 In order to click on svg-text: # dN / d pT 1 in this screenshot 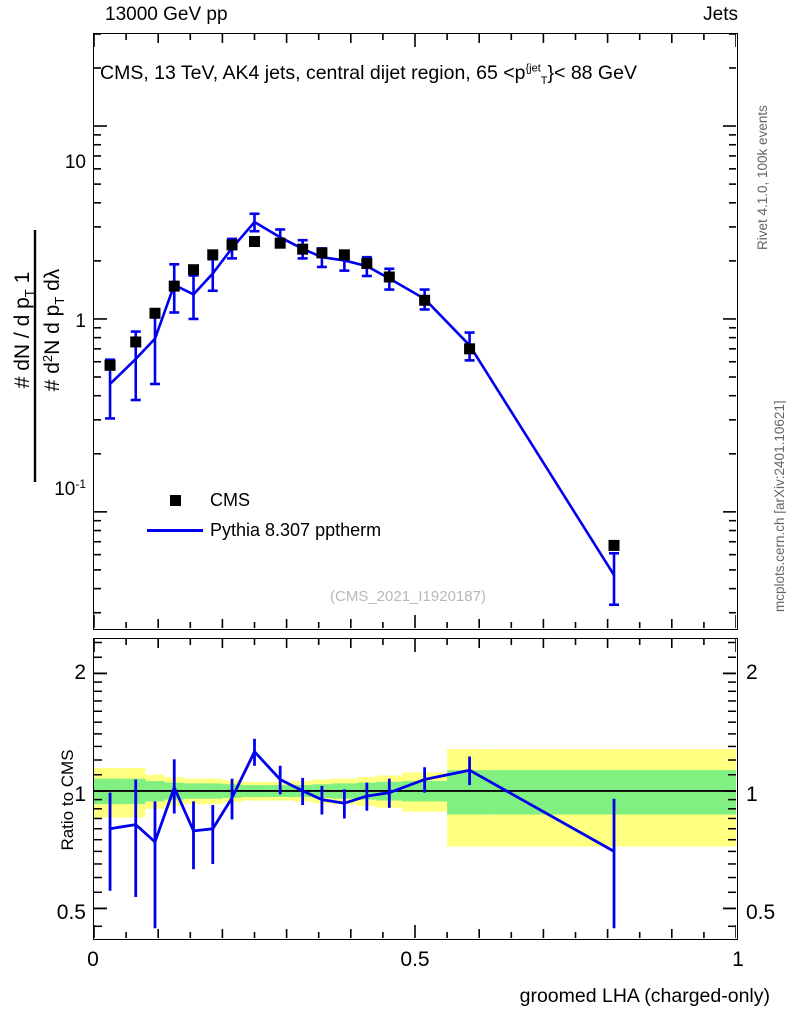, I will do `click(24, 330)`.